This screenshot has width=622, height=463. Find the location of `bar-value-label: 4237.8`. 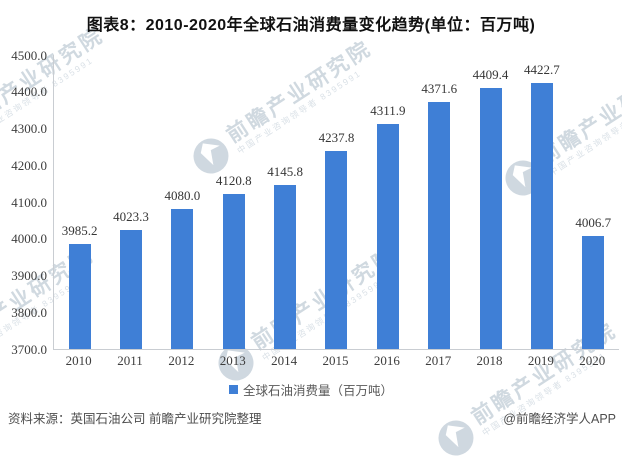

bar-value-label: 4237.8 is located at coordinates (336, 138).